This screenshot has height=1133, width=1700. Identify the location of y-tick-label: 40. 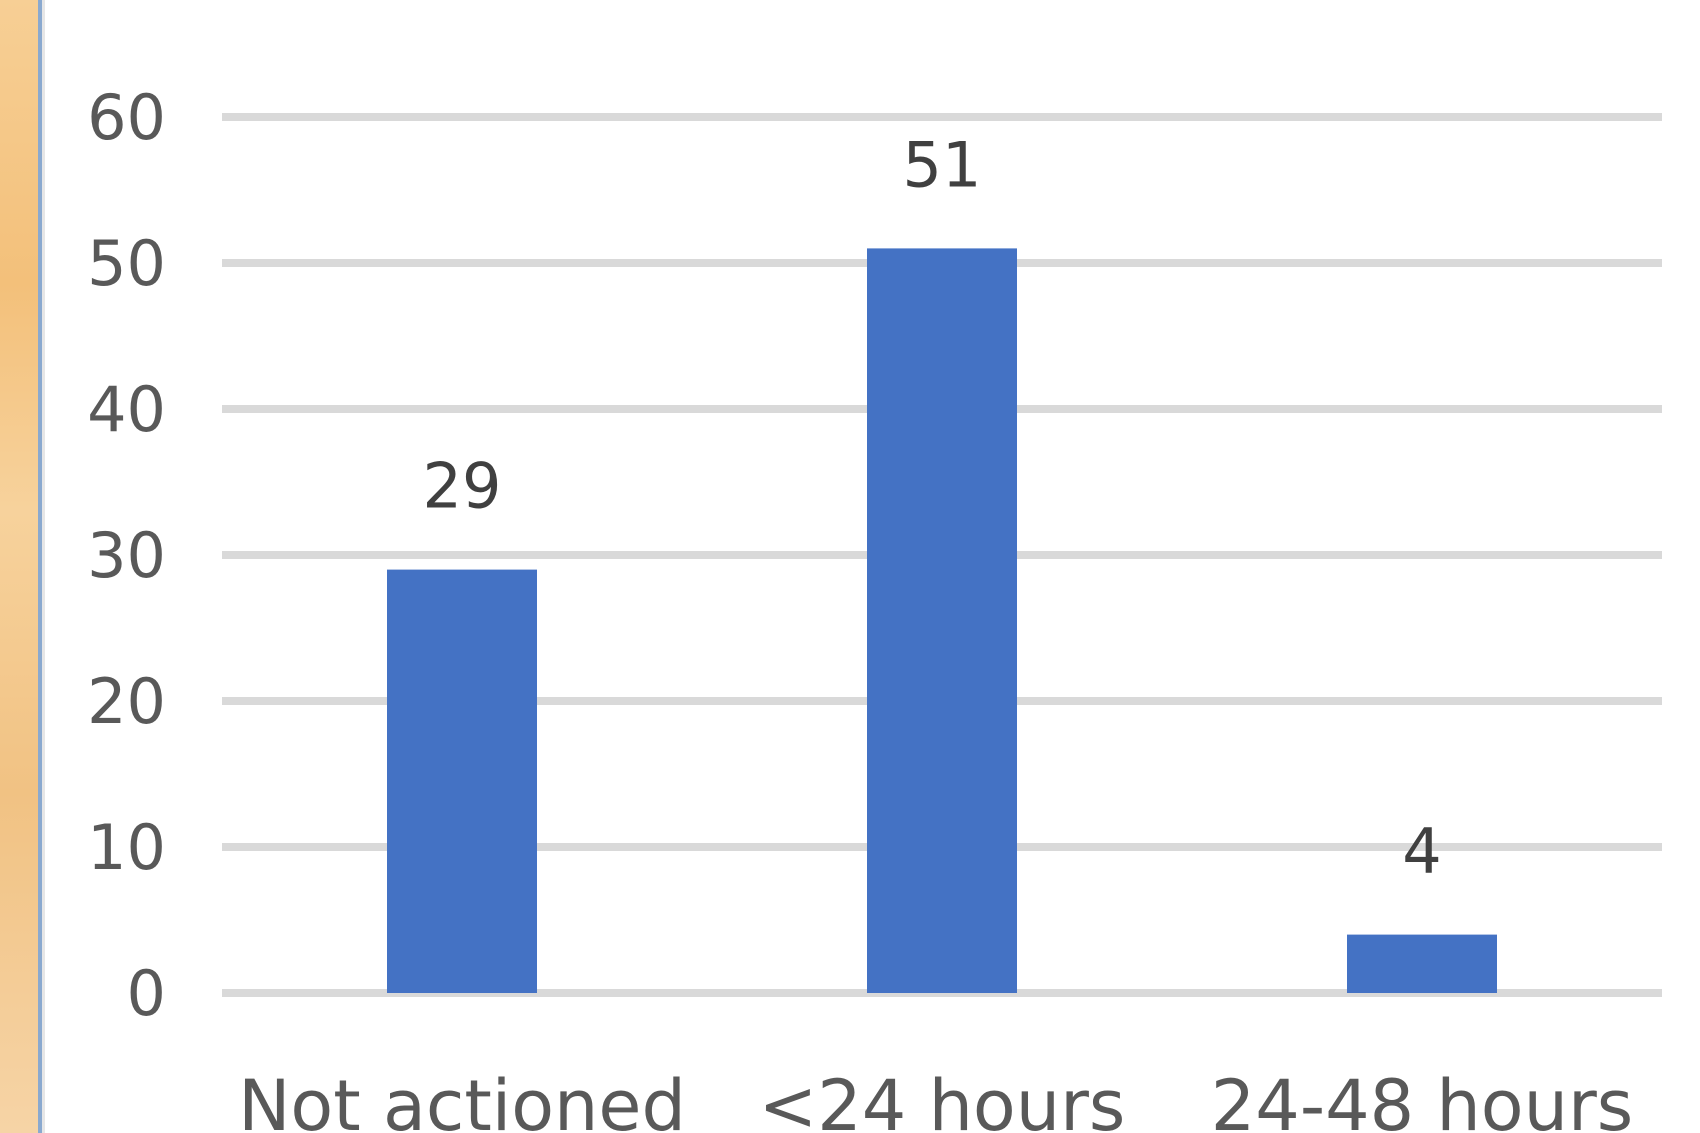
(126, 409).